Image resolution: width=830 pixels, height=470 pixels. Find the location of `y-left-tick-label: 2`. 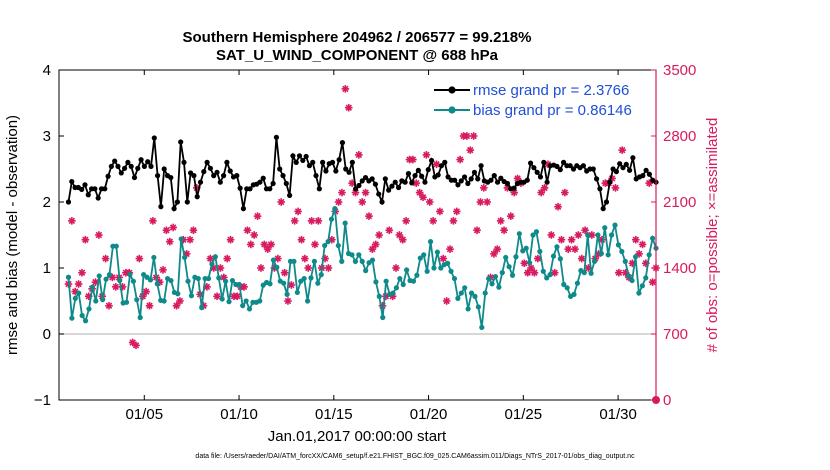

y-left-tick-label: 2 is located at coordinates (47, 202).